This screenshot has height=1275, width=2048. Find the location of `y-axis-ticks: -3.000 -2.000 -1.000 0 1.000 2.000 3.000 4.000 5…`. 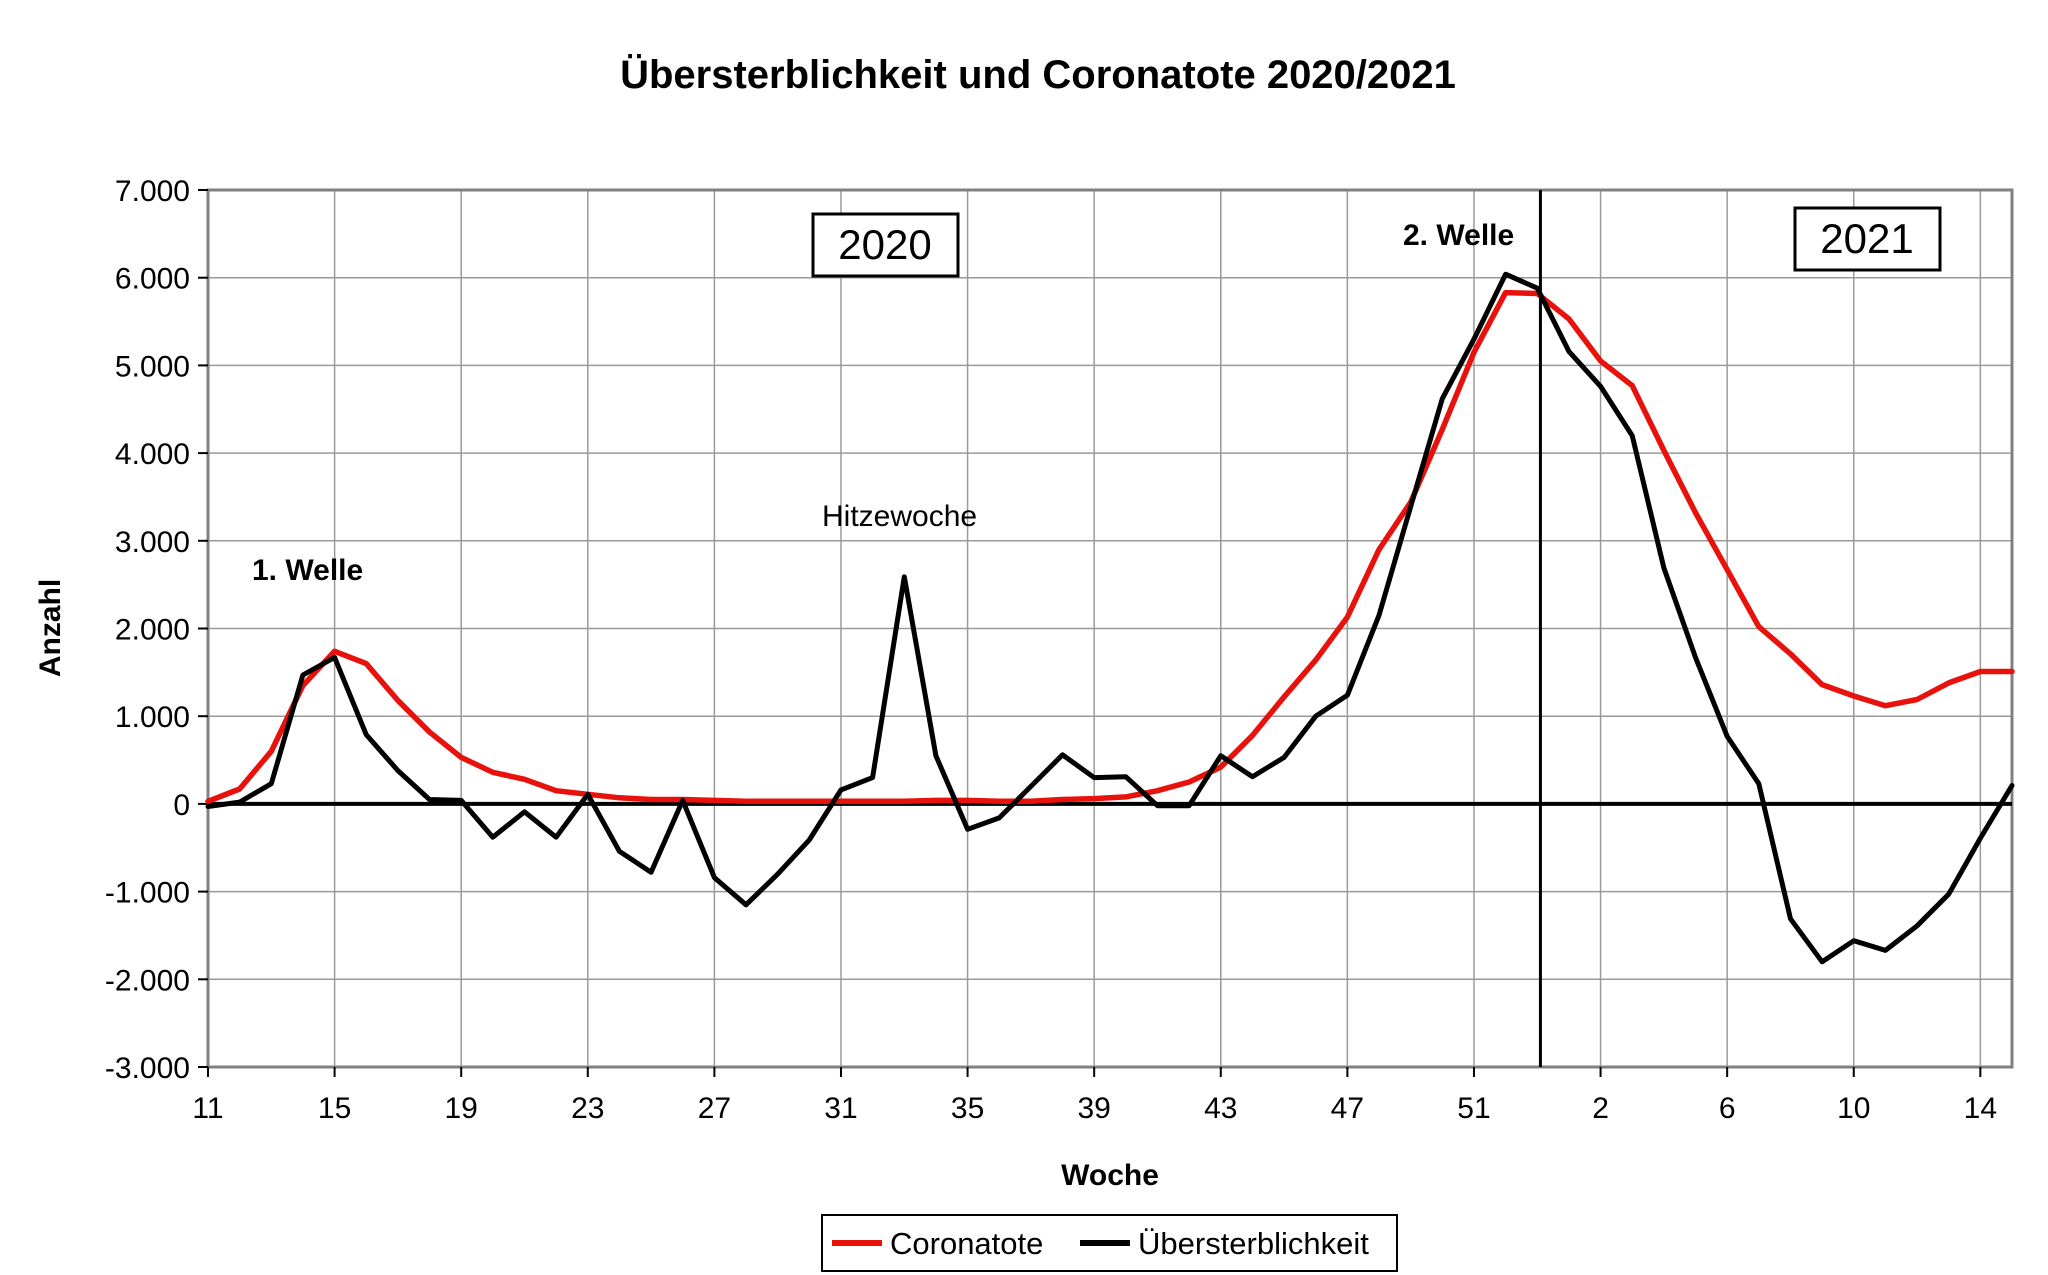

y-axis-ticks: -3.000 -2.000 -1.000 0 1.000 2.000 3.000 4.000 5… is located at coordinates (156, 630).